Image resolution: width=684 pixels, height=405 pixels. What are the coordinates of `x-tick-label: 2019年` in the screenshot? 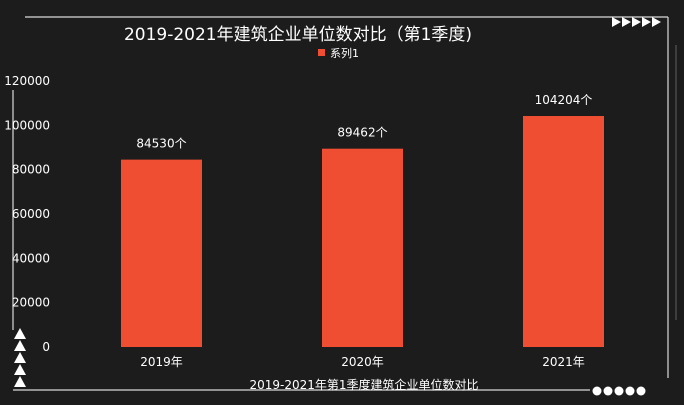 It's located at (161, 362).